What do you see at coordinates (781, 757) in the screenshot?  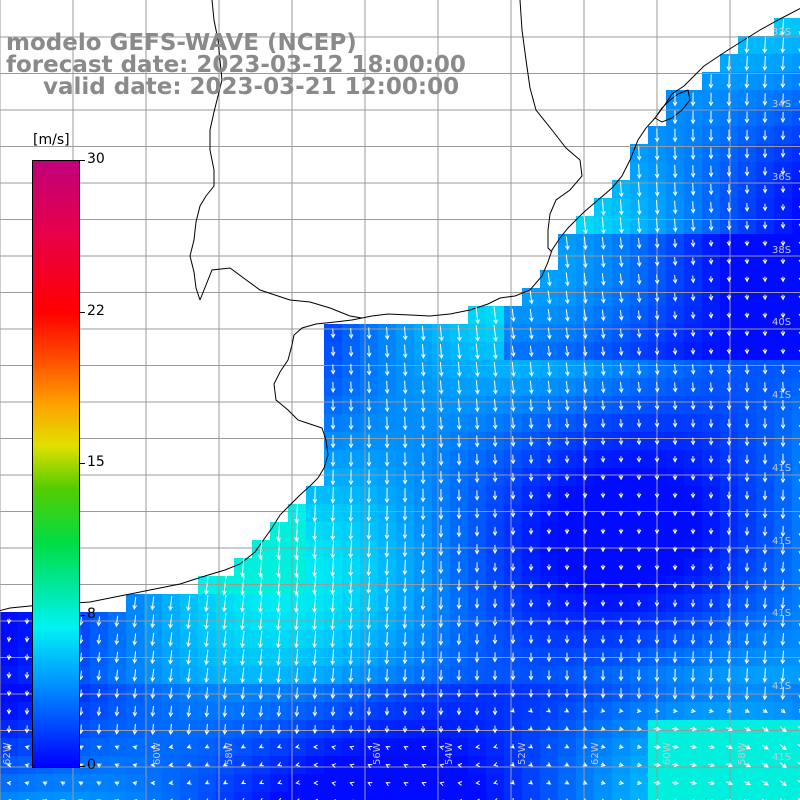 I see `lat-label: 41S` at bounding box center [781, 757].